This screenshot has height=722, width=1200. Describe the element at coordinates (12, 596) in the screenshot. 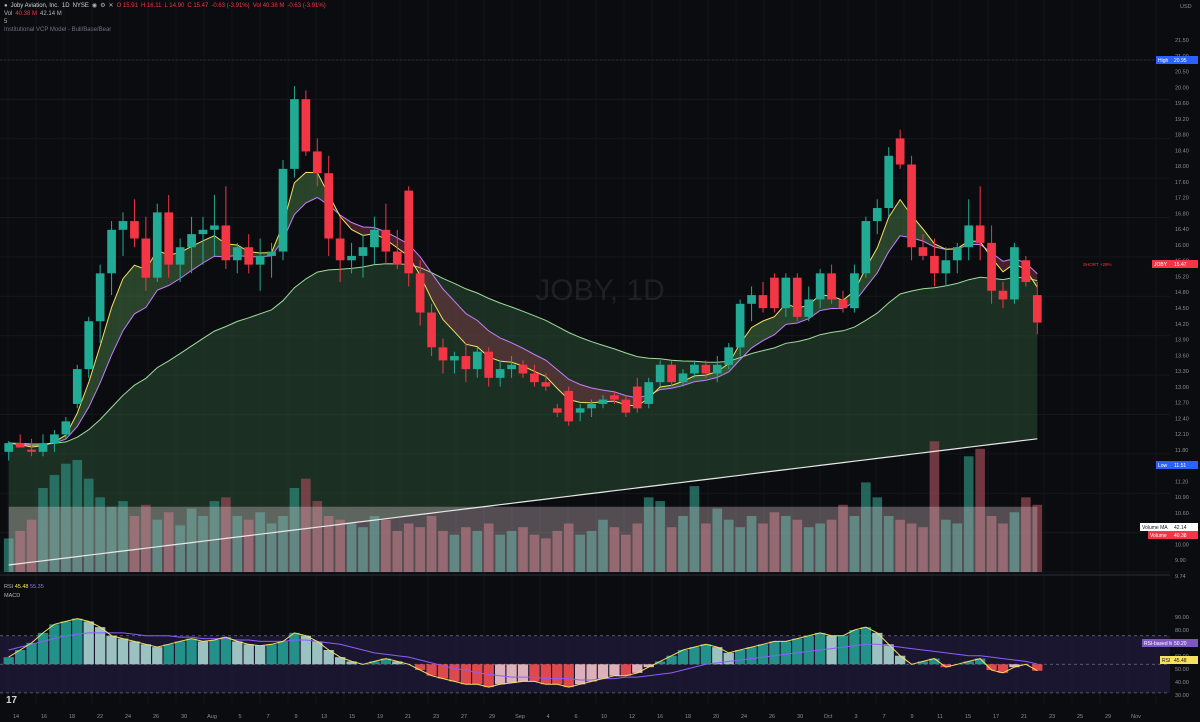

I see `macd-legend-label: MACD` at that location.